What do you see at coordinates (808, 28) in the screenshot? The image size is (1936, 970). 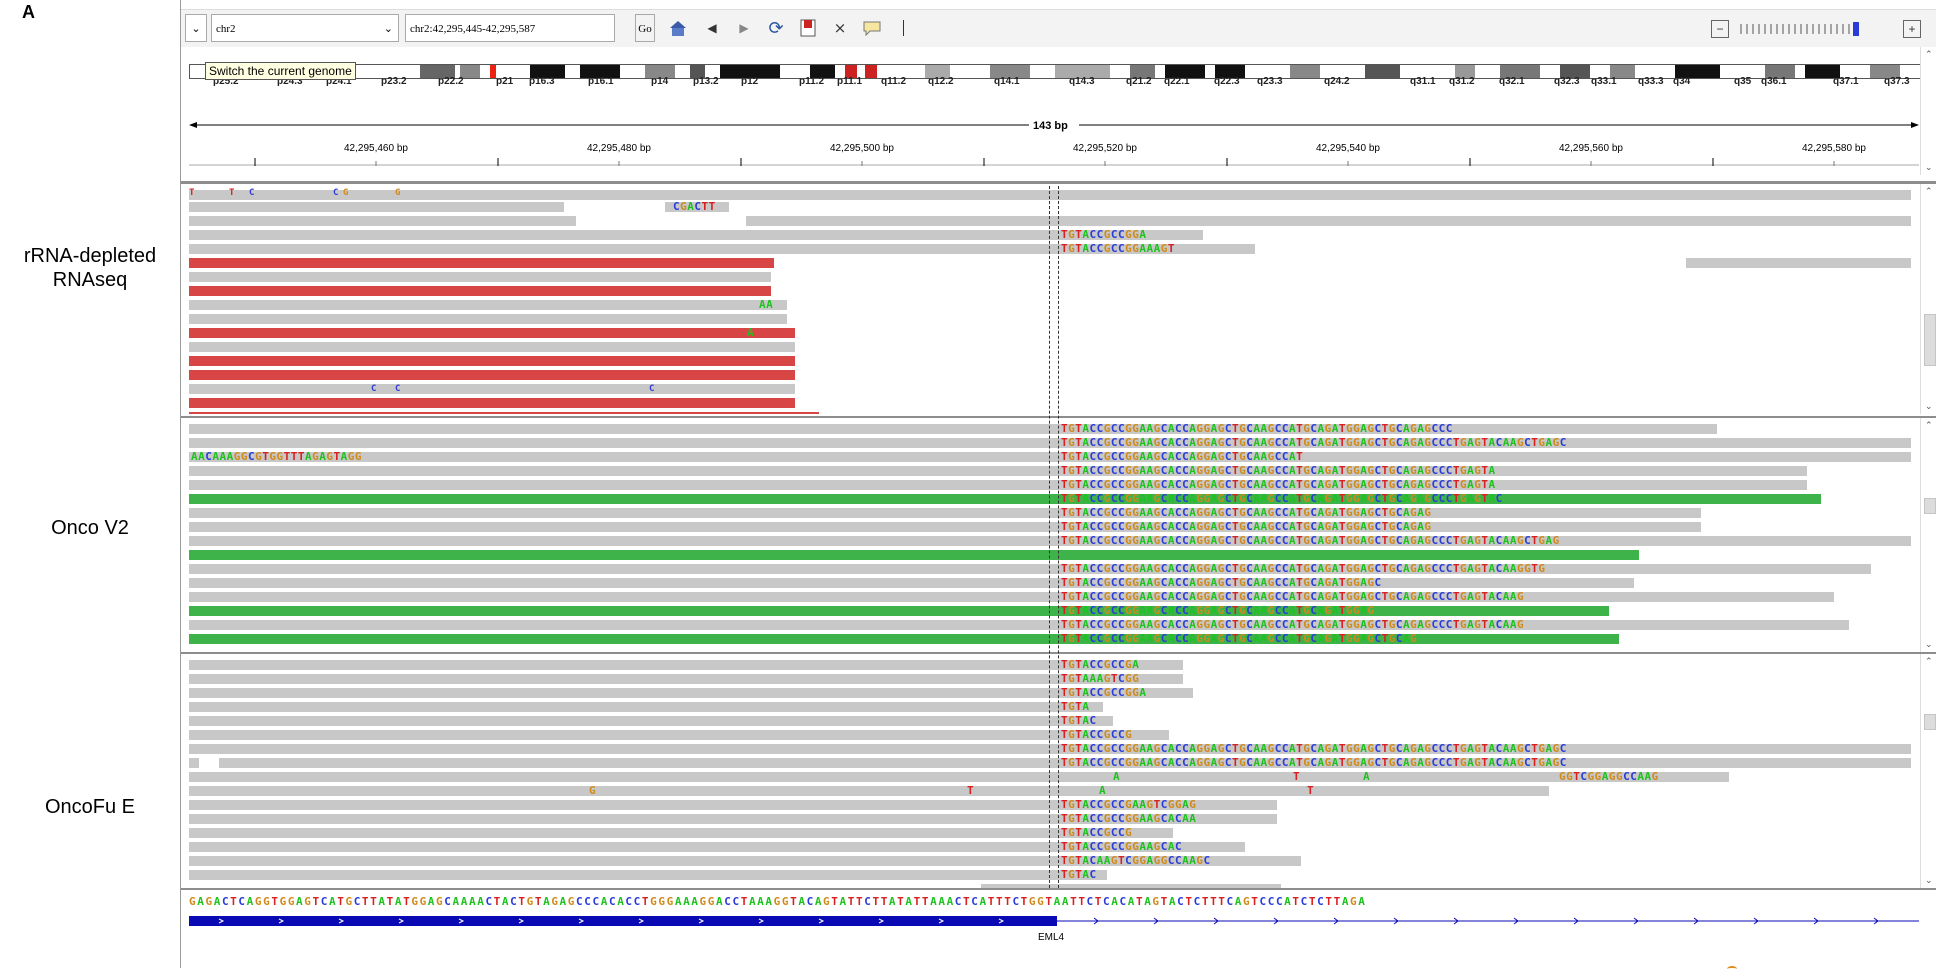 I see `region-of-interest-icon` at bounding box center [808, 28].